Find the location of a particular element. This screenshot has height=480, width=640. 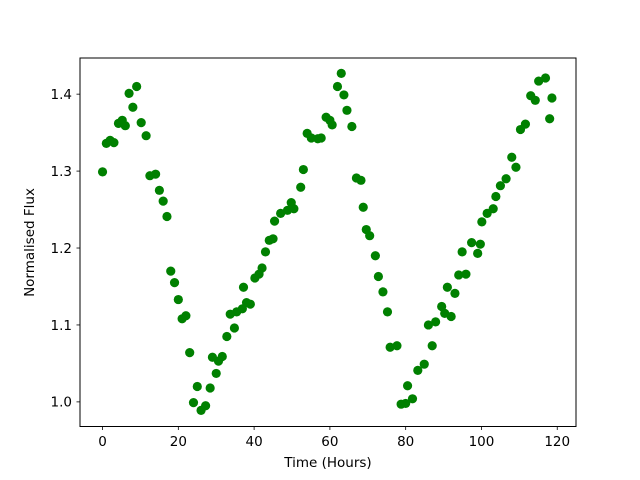

x-tick-label: 40 is located at coordinates (254, 442).